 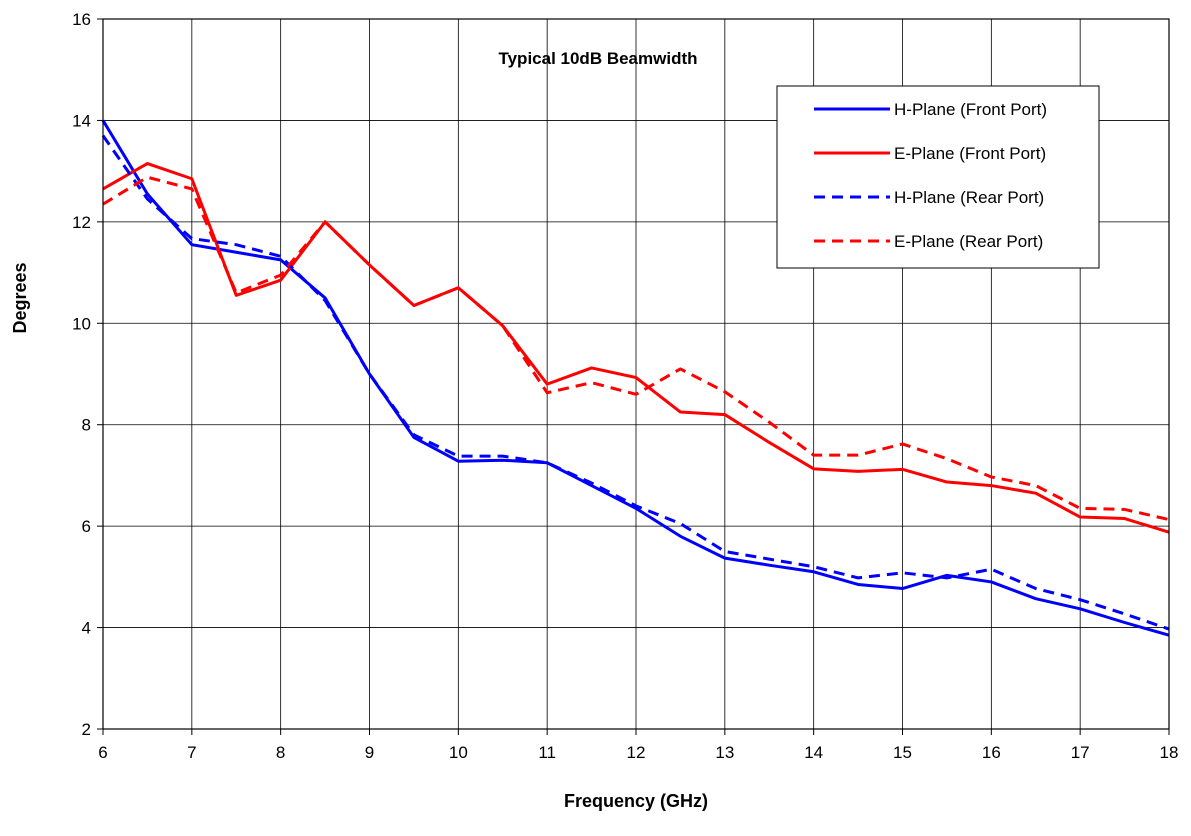 I want to click on legend-label-1: E-Plane (Front Port), so click(x=970, y=153).